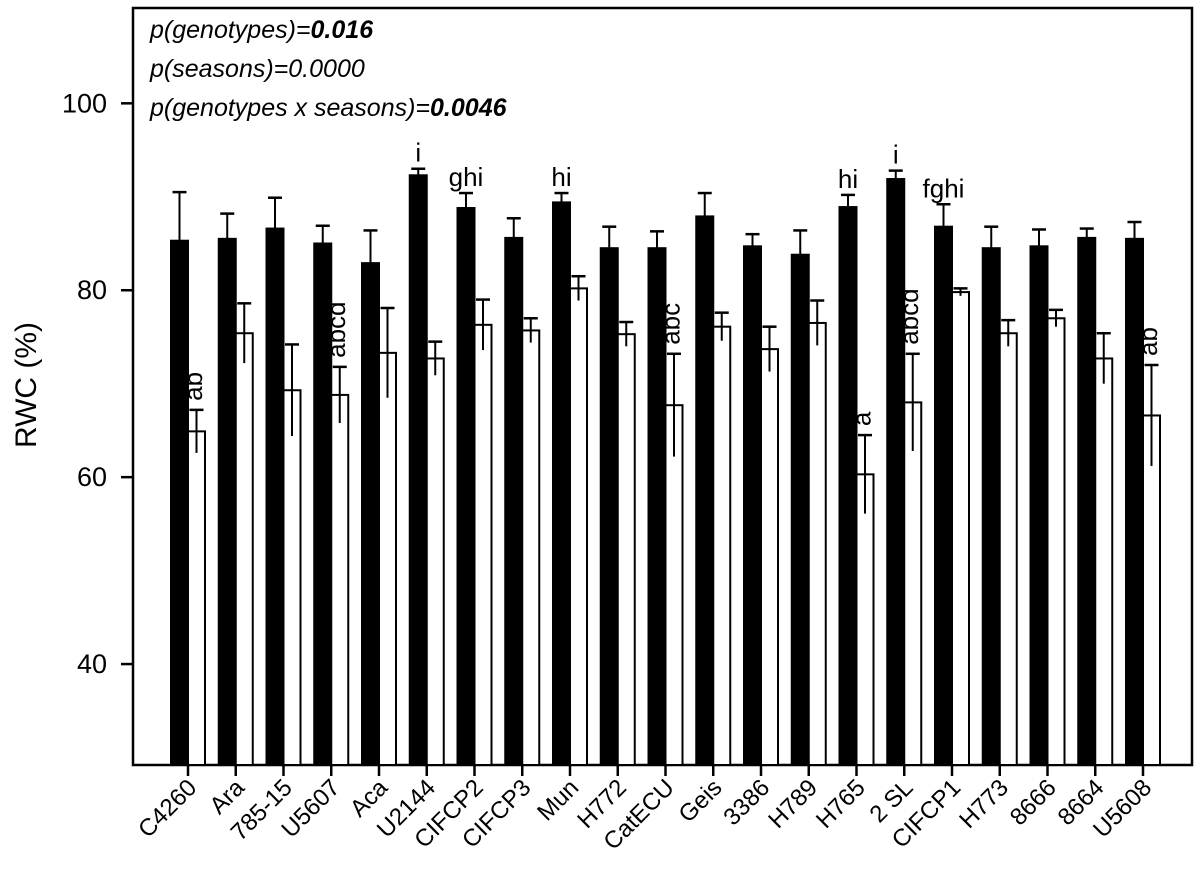 The width and height of the screenshot is (1200, 879). Describe the element at coordinates (896, 155) in the screenshot. I see `sig-label-2 SL-i: i` at that location.